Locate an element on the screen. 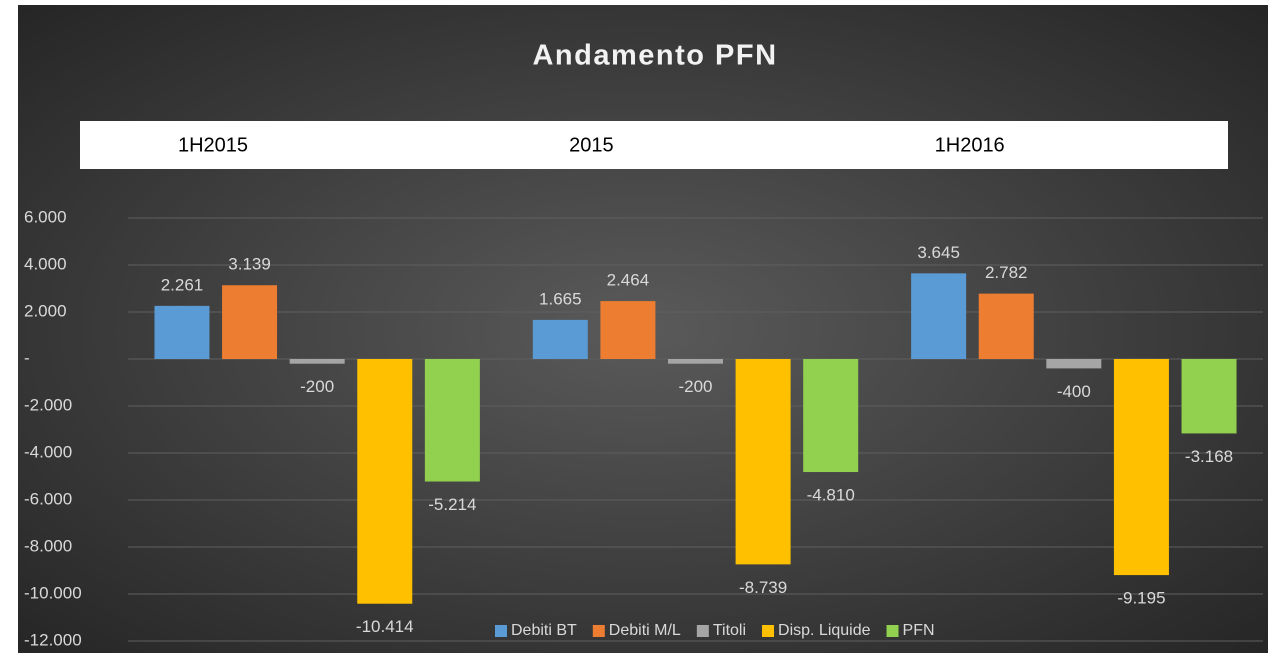  y-tick-label: - is located at coordinates (27, 357).